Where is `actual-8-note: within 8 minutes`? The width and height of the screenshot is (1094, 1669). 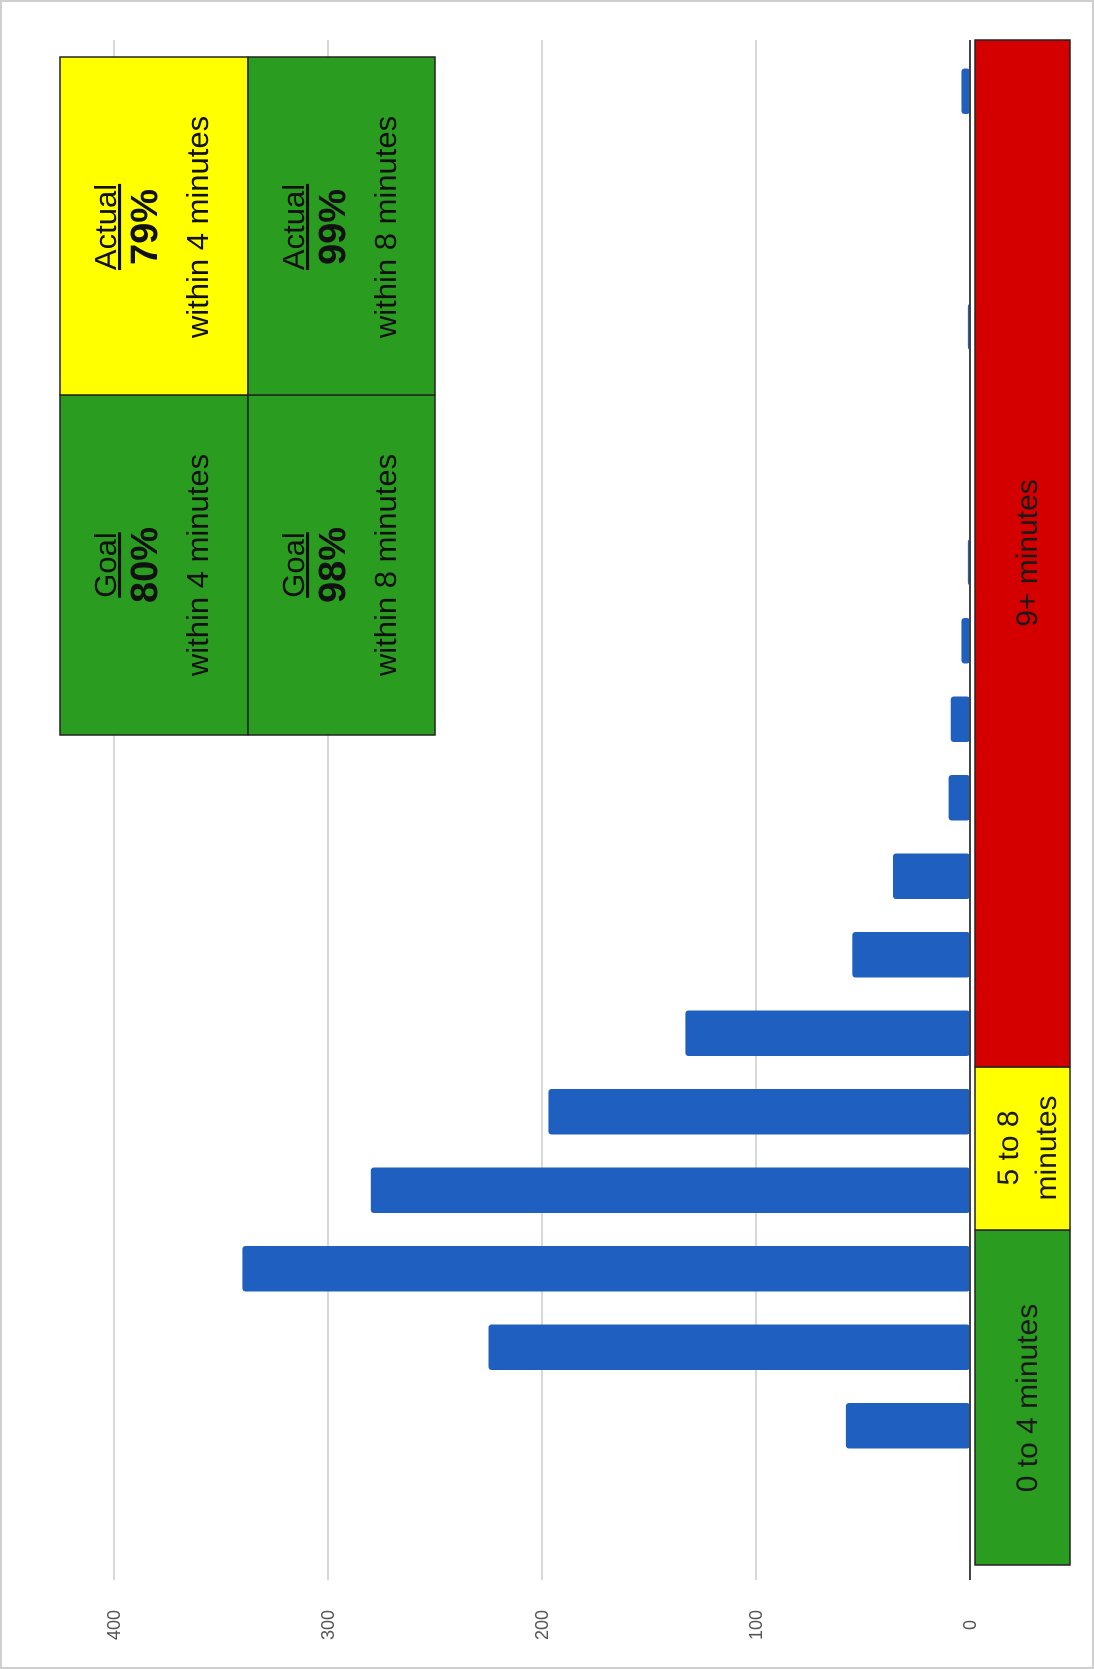 actual-8-note: within 8 minutes is located at coordinates (385, 227).